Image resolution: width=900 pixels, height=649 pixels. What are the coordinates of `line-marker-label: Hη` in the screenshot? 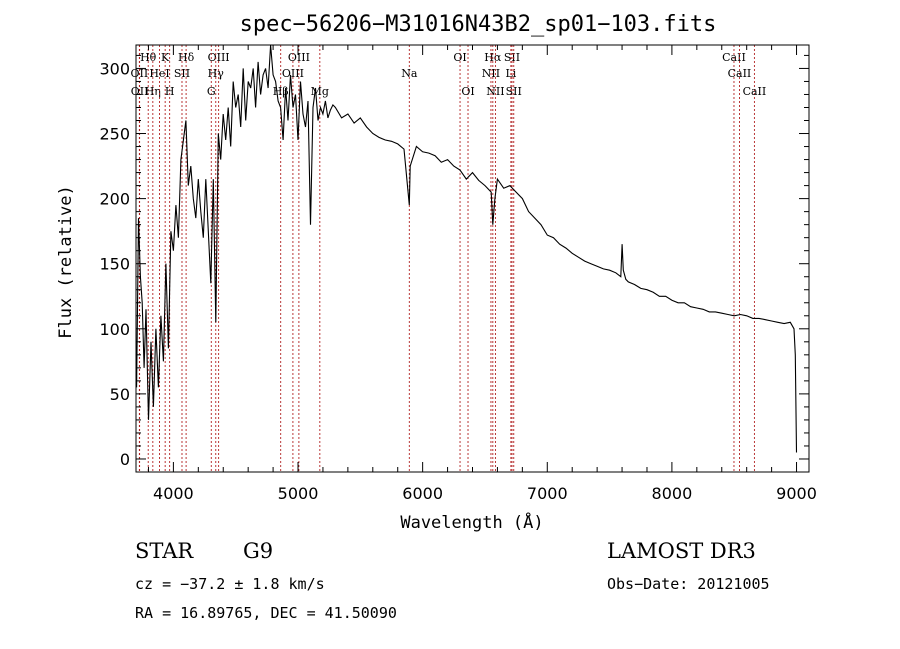 It's located at (153, 91).